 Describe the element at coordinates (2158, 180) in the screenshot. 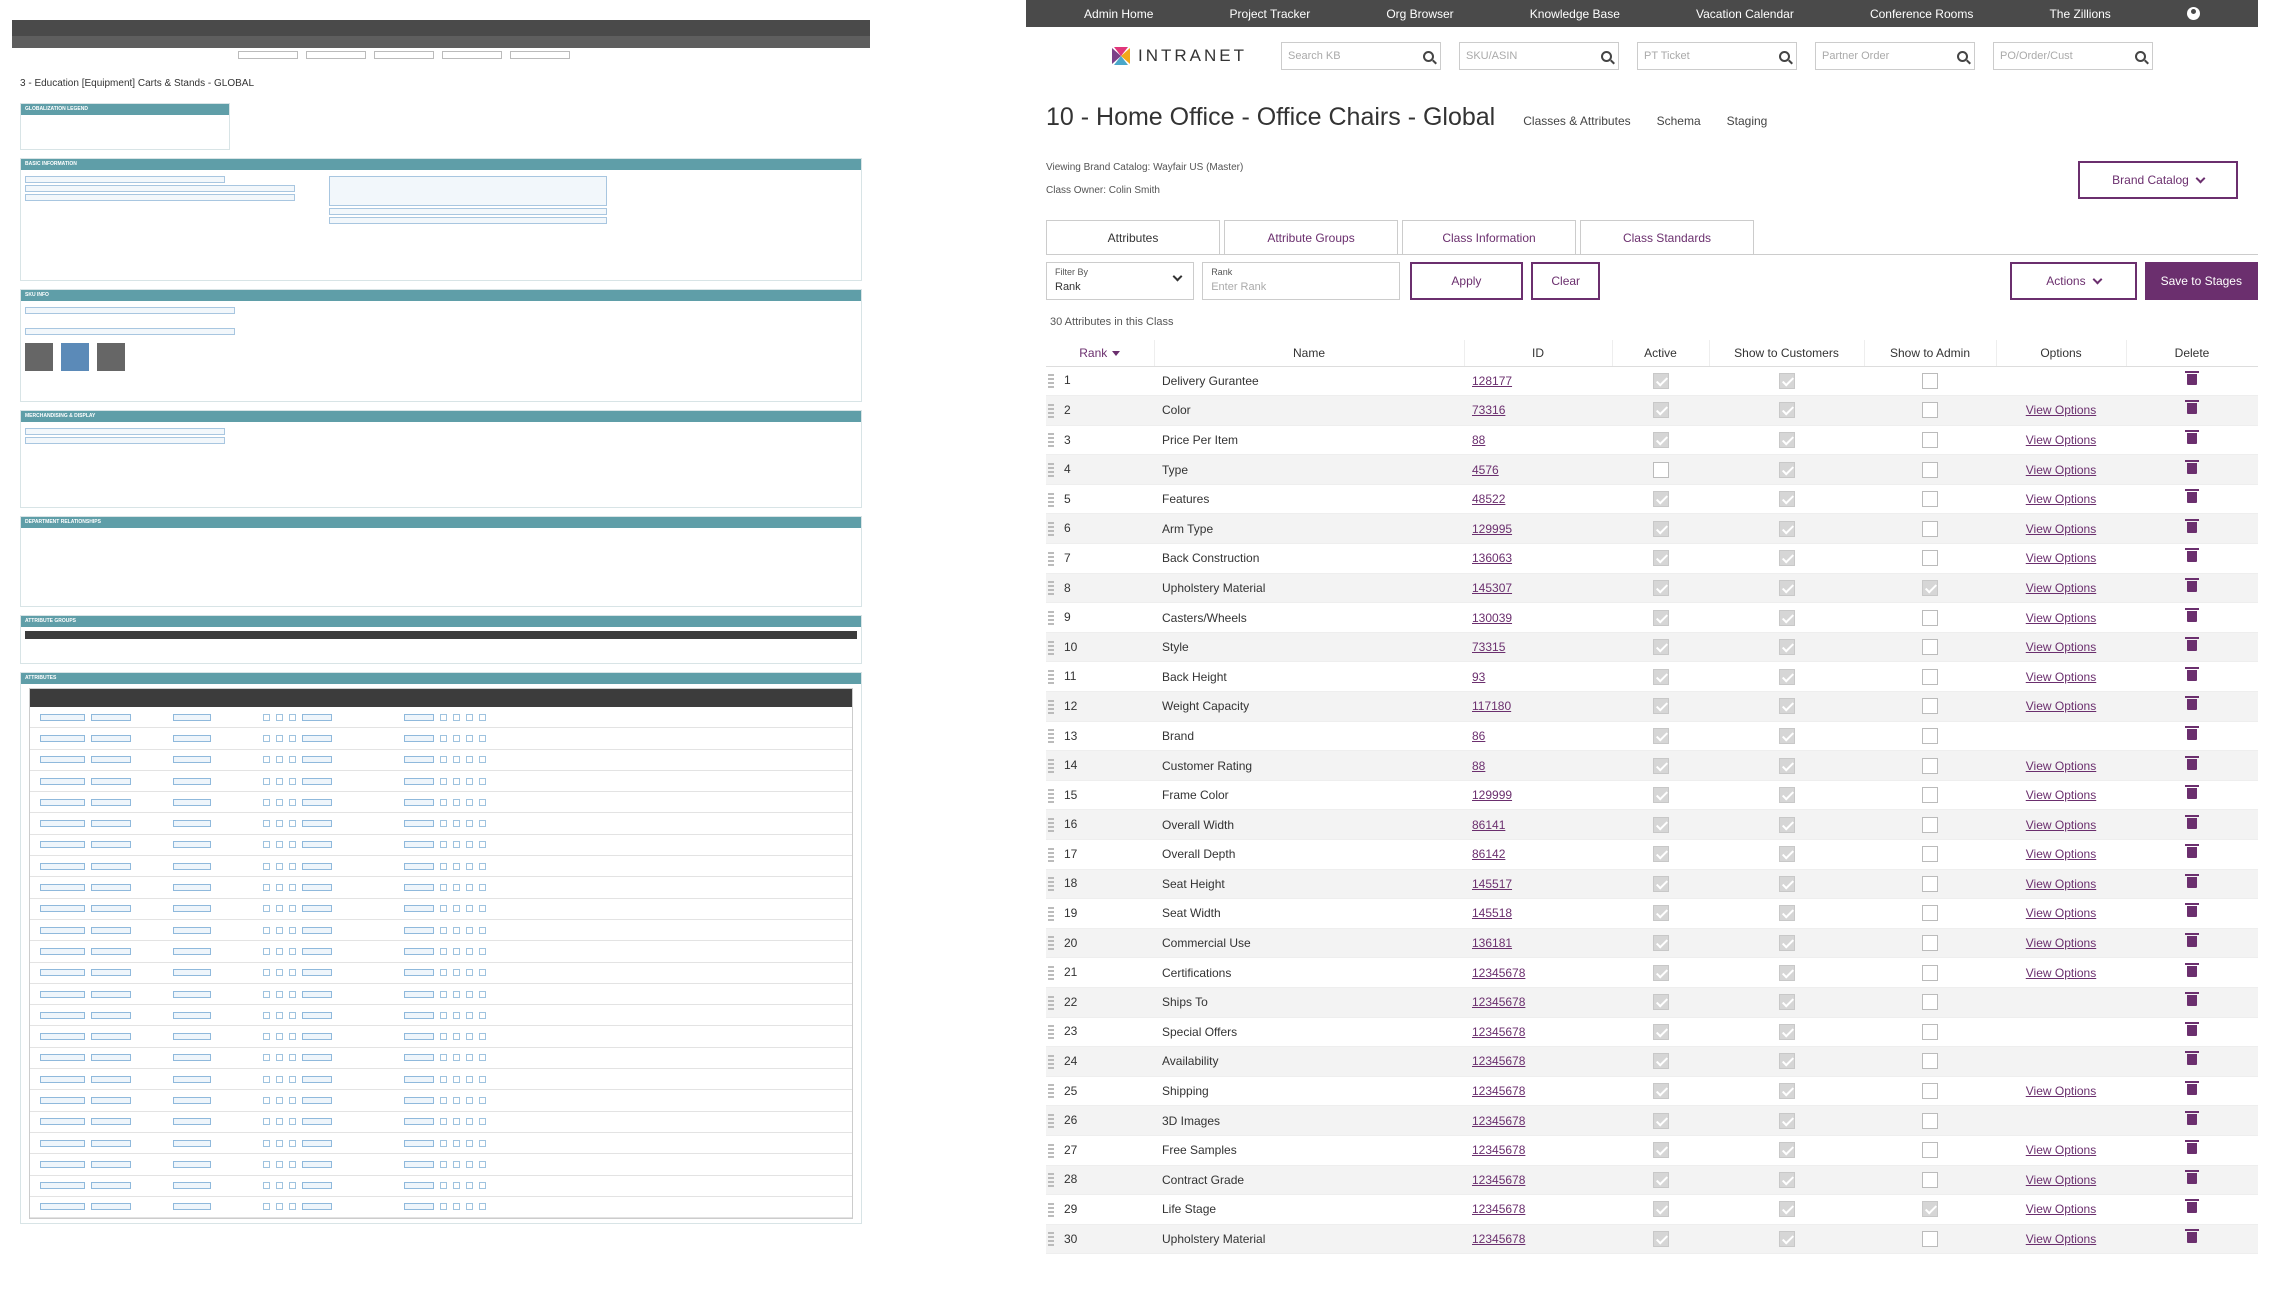

I see `brand-catalog-button: Brand Catalog` at that location.